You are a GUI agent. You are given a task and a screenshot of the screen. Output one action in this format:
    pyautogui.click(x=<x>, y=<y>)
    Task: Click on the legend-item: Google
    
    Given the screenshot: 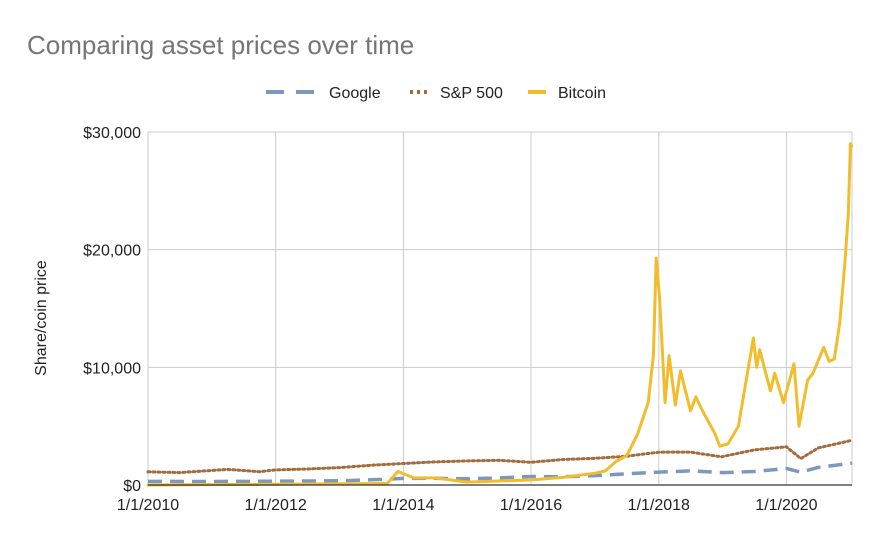 What is the action you would take?
    pyautogui.click(x=323, y=93)
    